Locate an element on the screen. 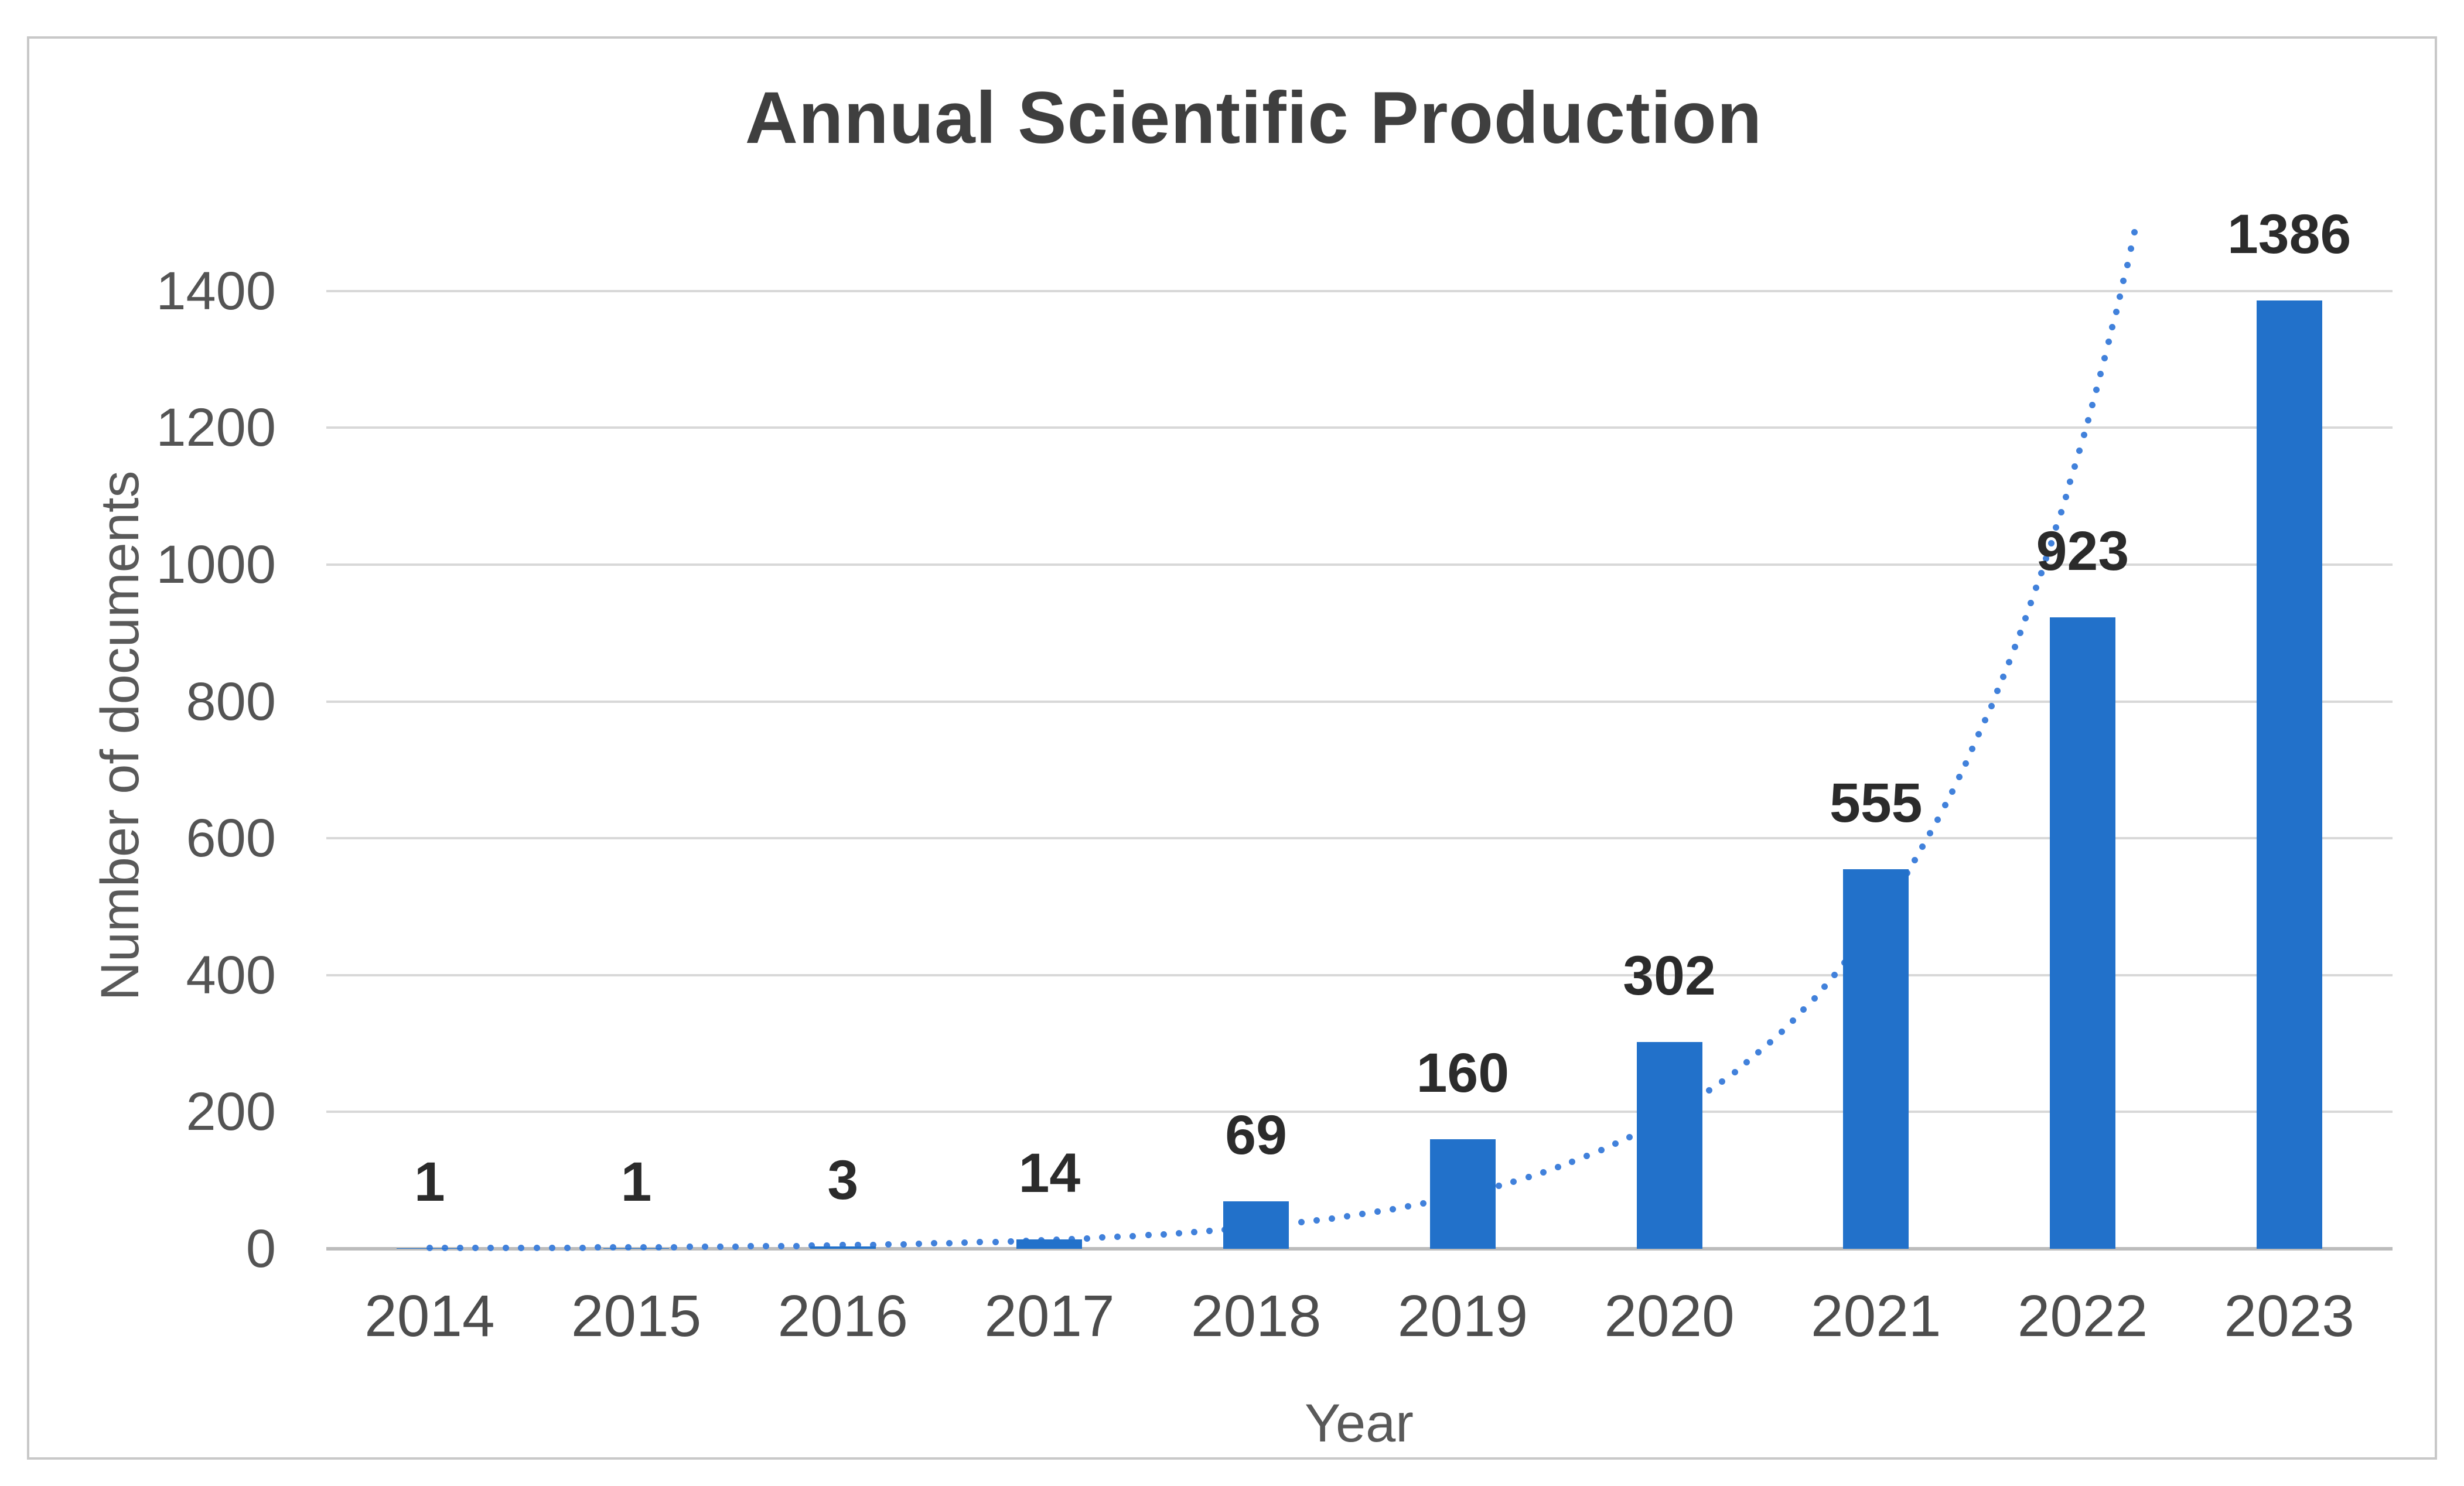 The width and height of the screenshot is (2464, 1486). y-tick-label: 200 is located at coordinates (231, 1112).